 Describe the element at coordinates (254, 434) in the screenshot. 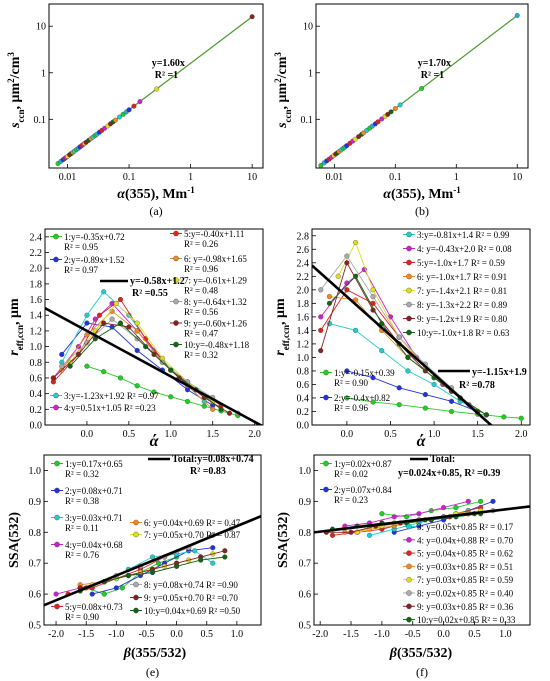

I see `x-tick-label: 2.0` at that location.